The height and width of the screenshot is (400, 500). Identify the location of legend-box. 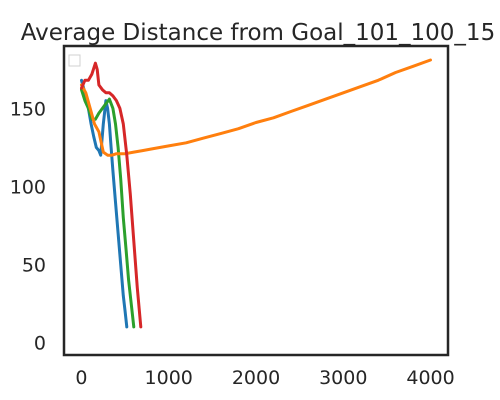
(74, 60).